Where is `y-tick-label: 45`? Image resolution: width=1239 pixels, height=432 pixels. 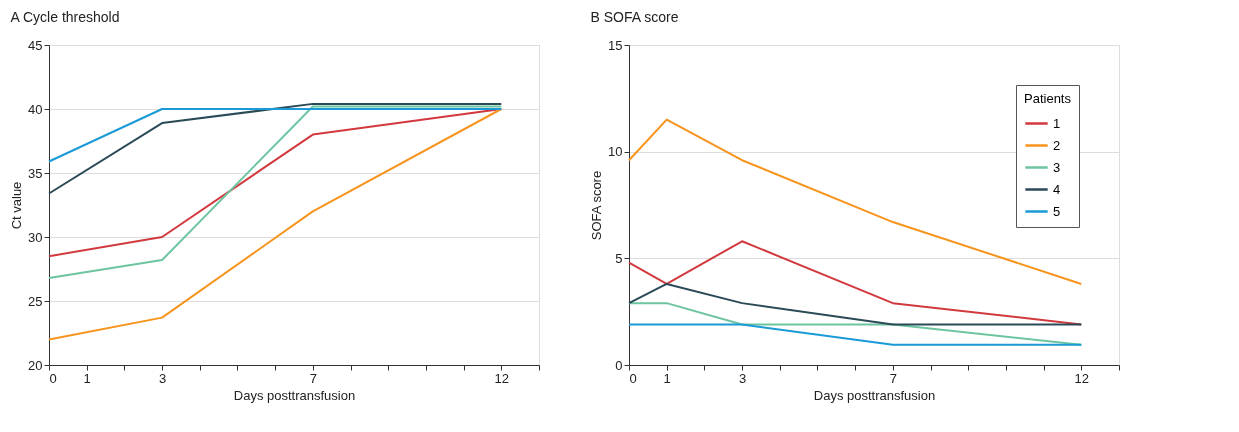 y-tick-label: 45 is located at coordinates (35, 45).